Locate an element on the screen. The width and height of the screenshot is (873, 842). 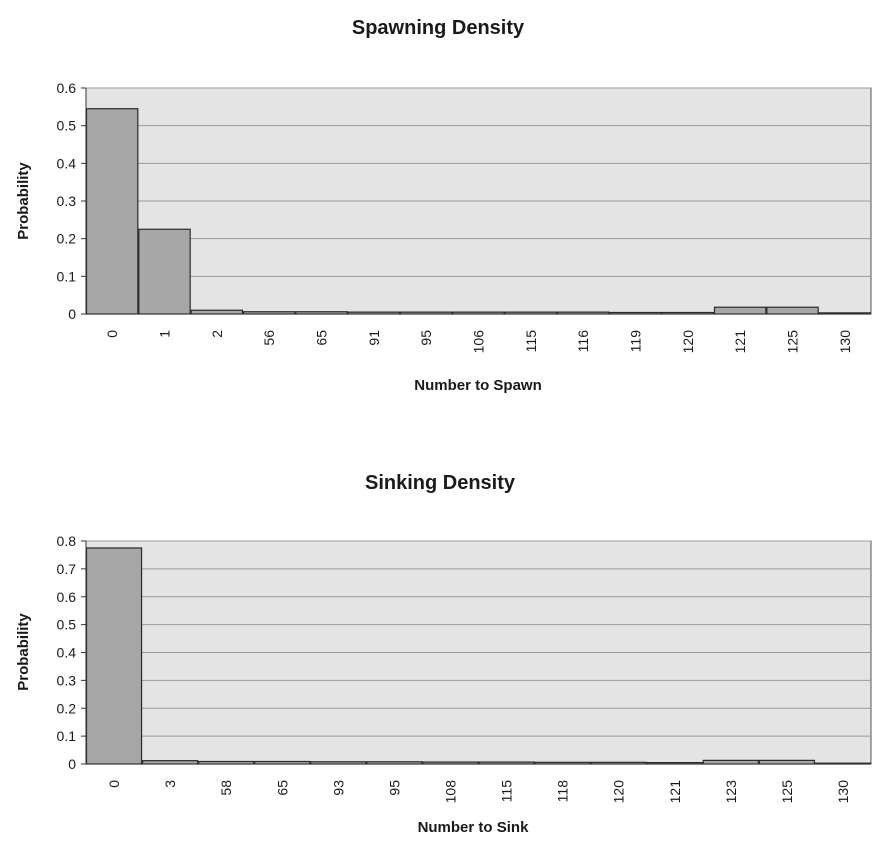
y-tick-label: 0.7 is located at coordinates (67, 569).